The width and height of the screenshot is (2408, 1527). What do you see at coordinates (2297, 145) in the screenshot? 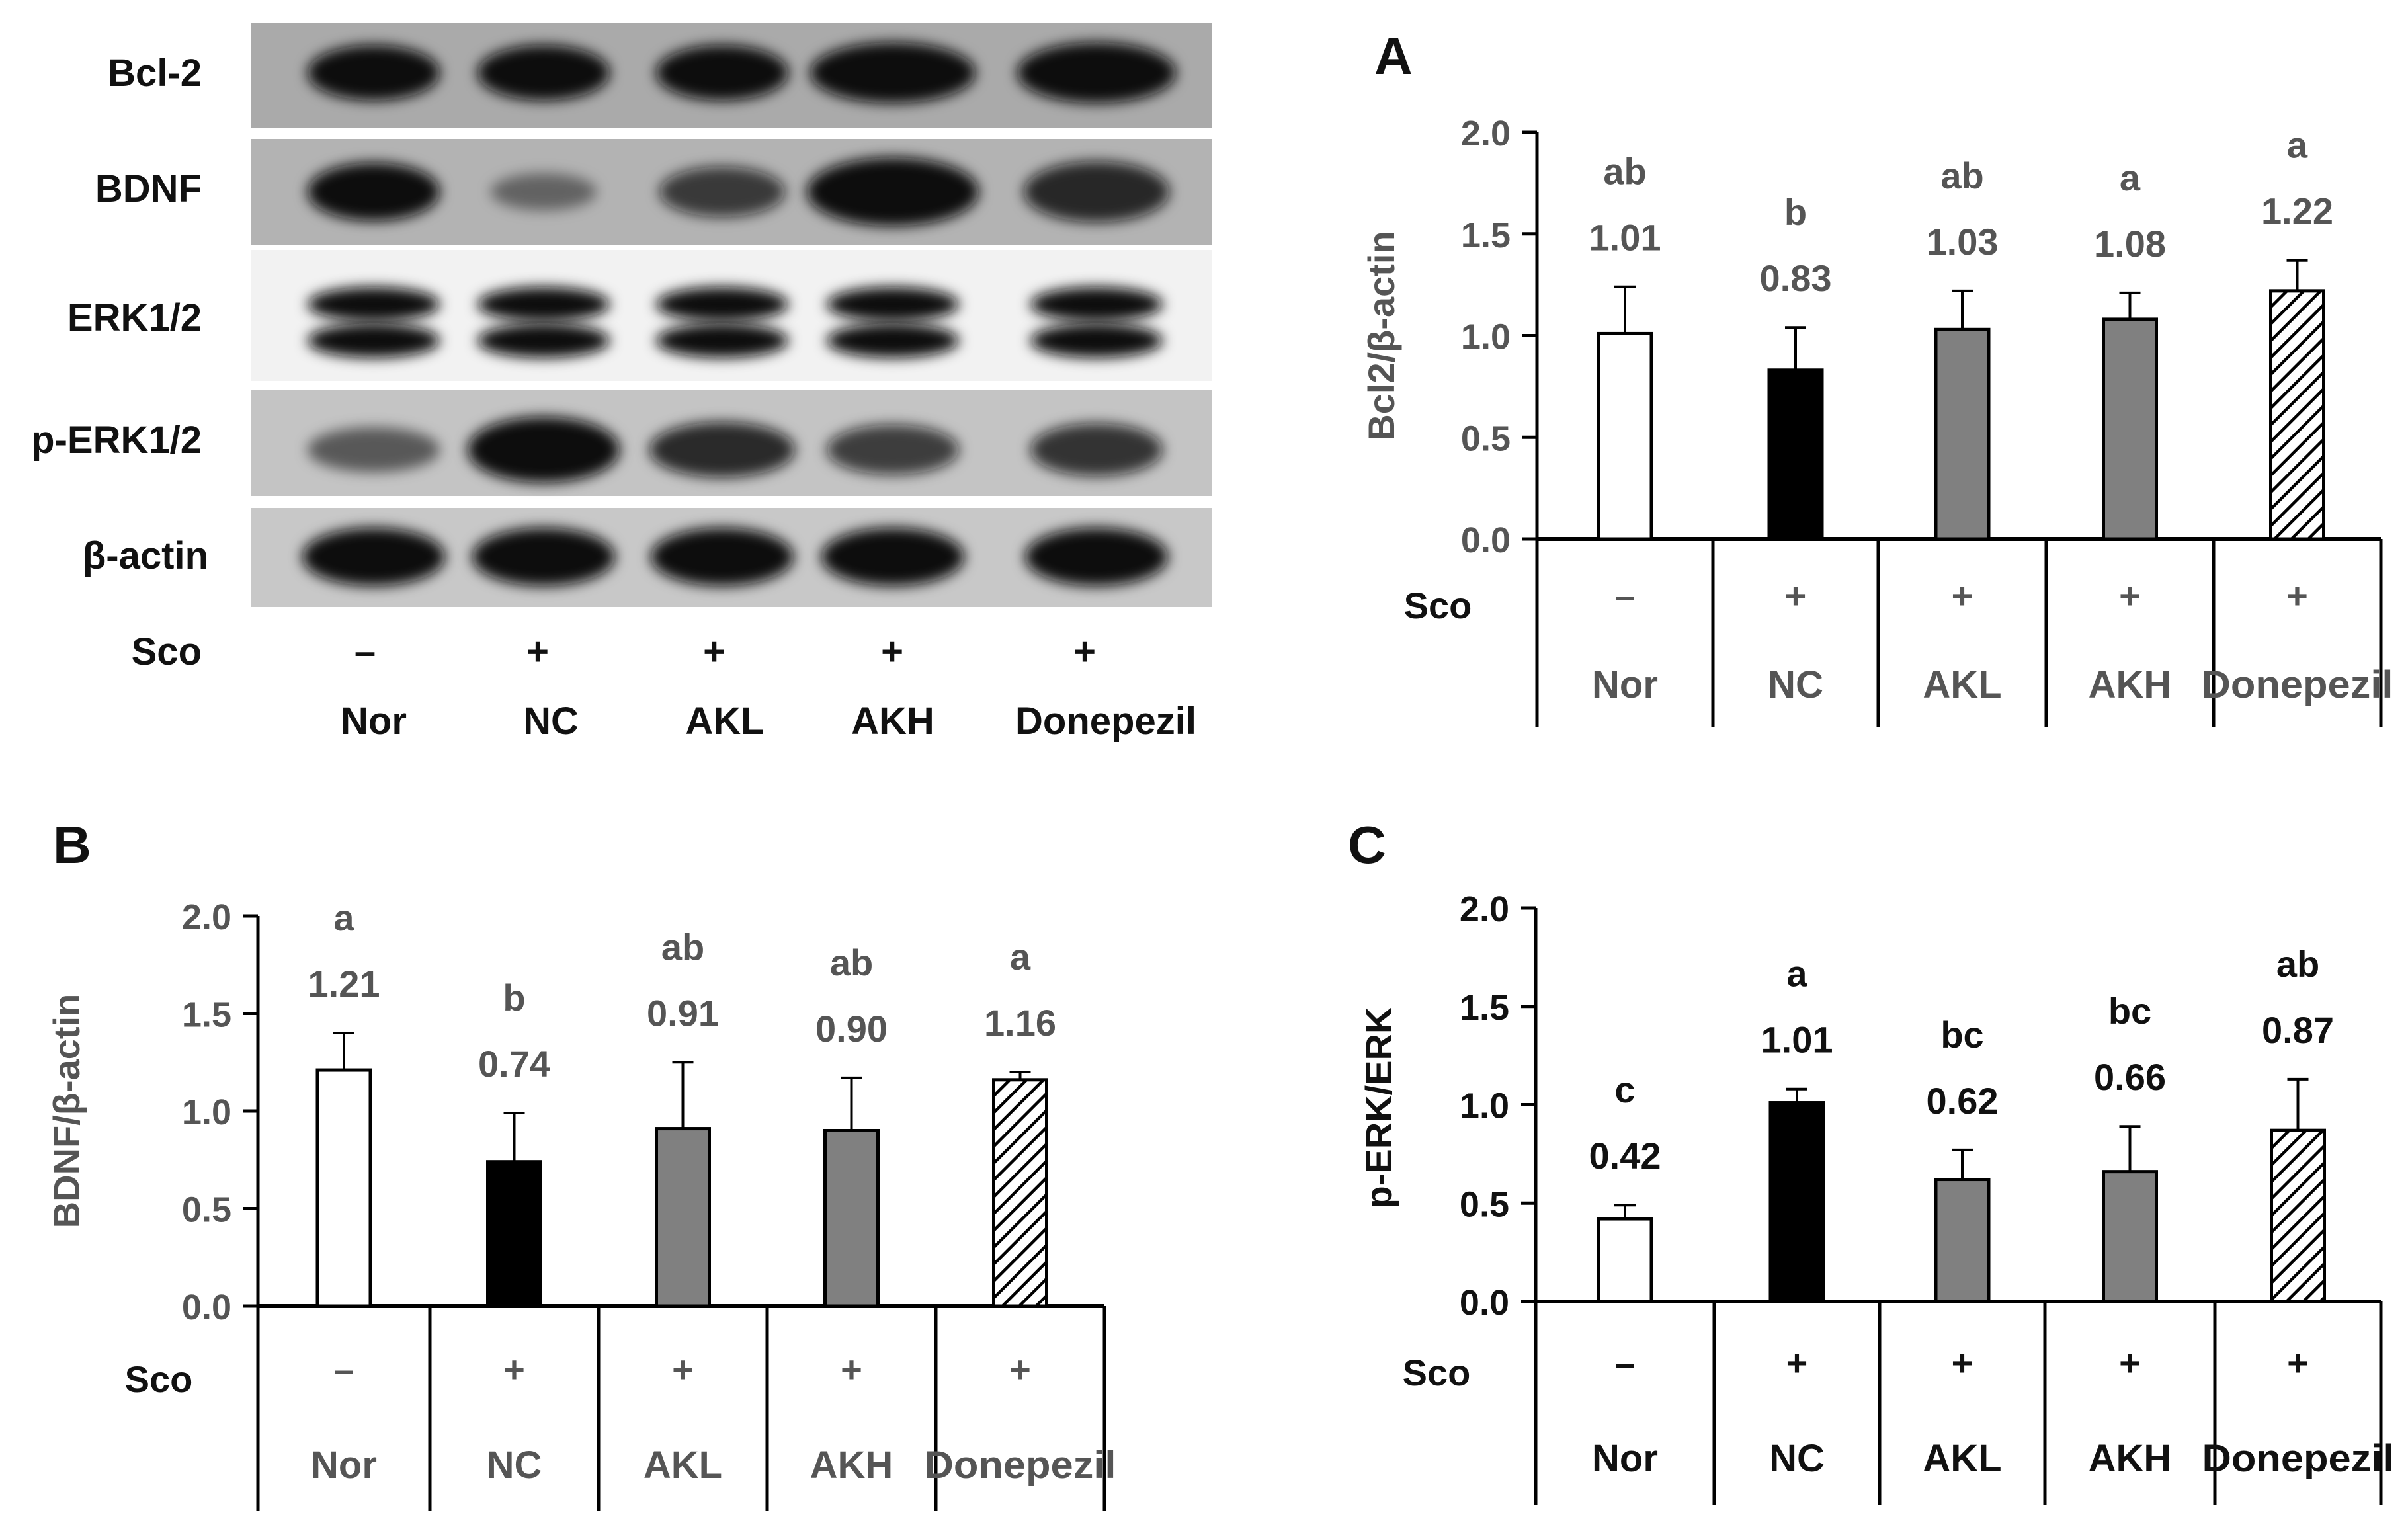
I see `significance-letter-donepezil: a` at bounding box center [2297, 145].